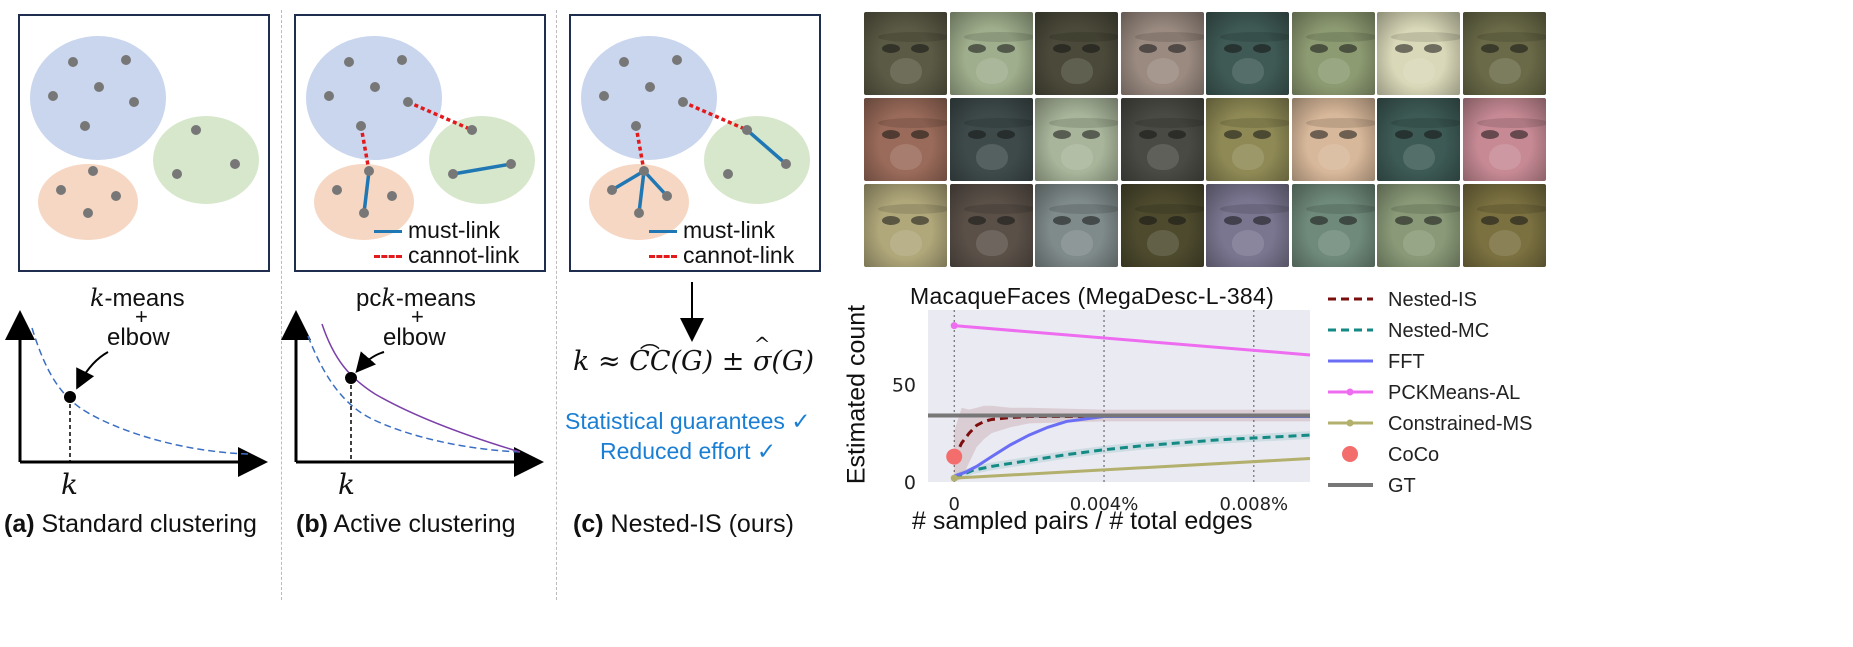 Image resolution: width=1853 pixels, height=647 pixels. Describe the element at coordinates (1092, 296) in the screenshot. I see `chart-title: MacaqueFaces (MegaDesc-L-384)` at that location.